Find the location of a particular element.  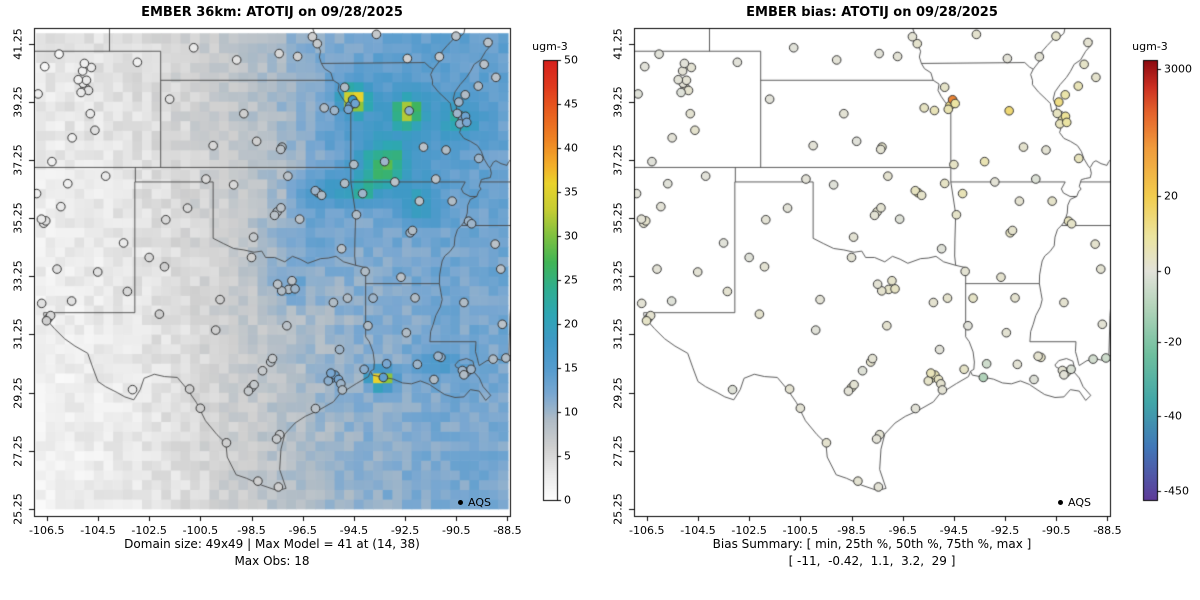

model-caption-line-2: Max Obs: 18 is located at coordinates (272, 561).